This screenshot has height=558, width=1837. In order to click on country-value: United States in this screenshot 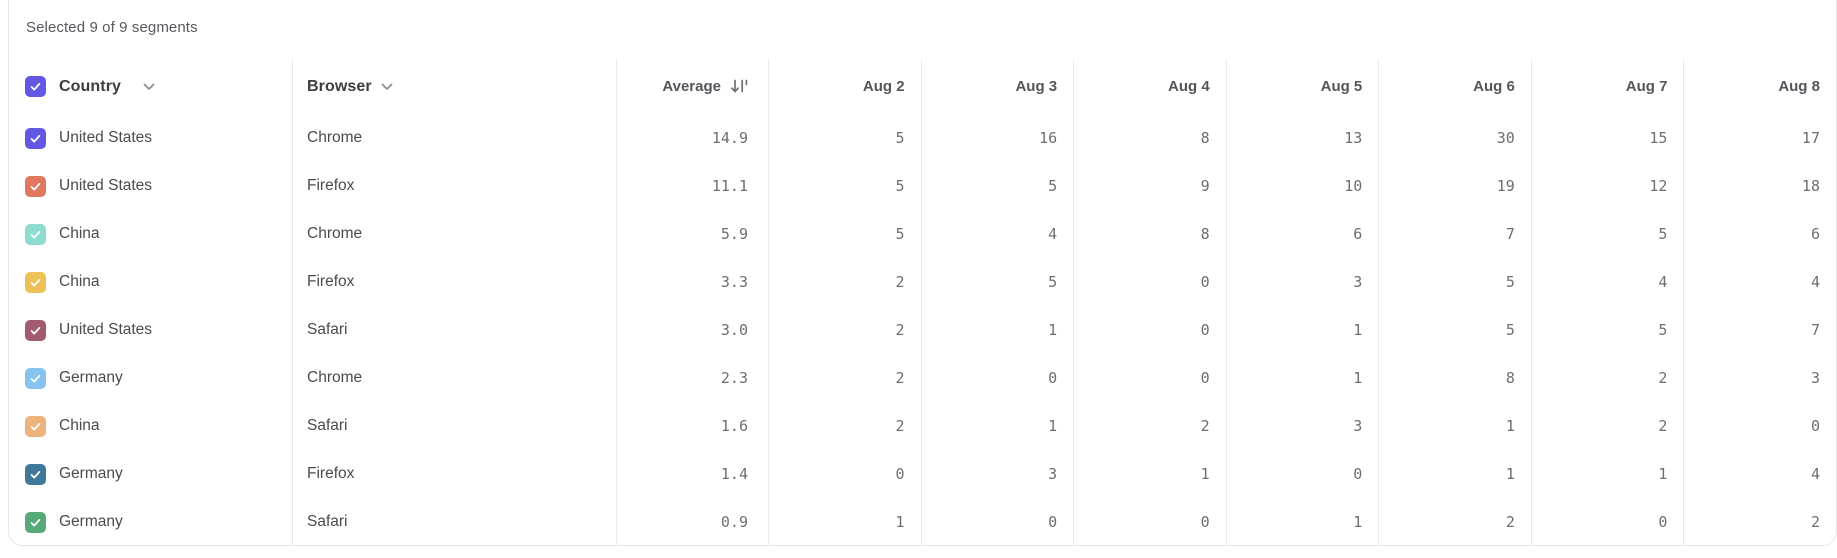, I will do `click(106, 137)`.